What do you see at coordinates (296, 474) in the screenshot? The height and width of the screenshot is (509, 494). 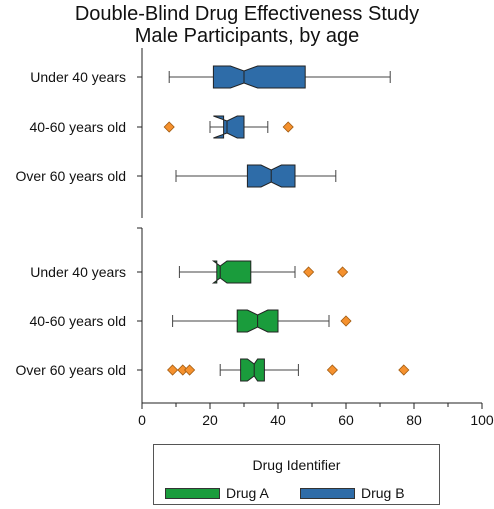 I see `legend: Drug Identifier Drug A Drug B` at bounding box center [296, 474].